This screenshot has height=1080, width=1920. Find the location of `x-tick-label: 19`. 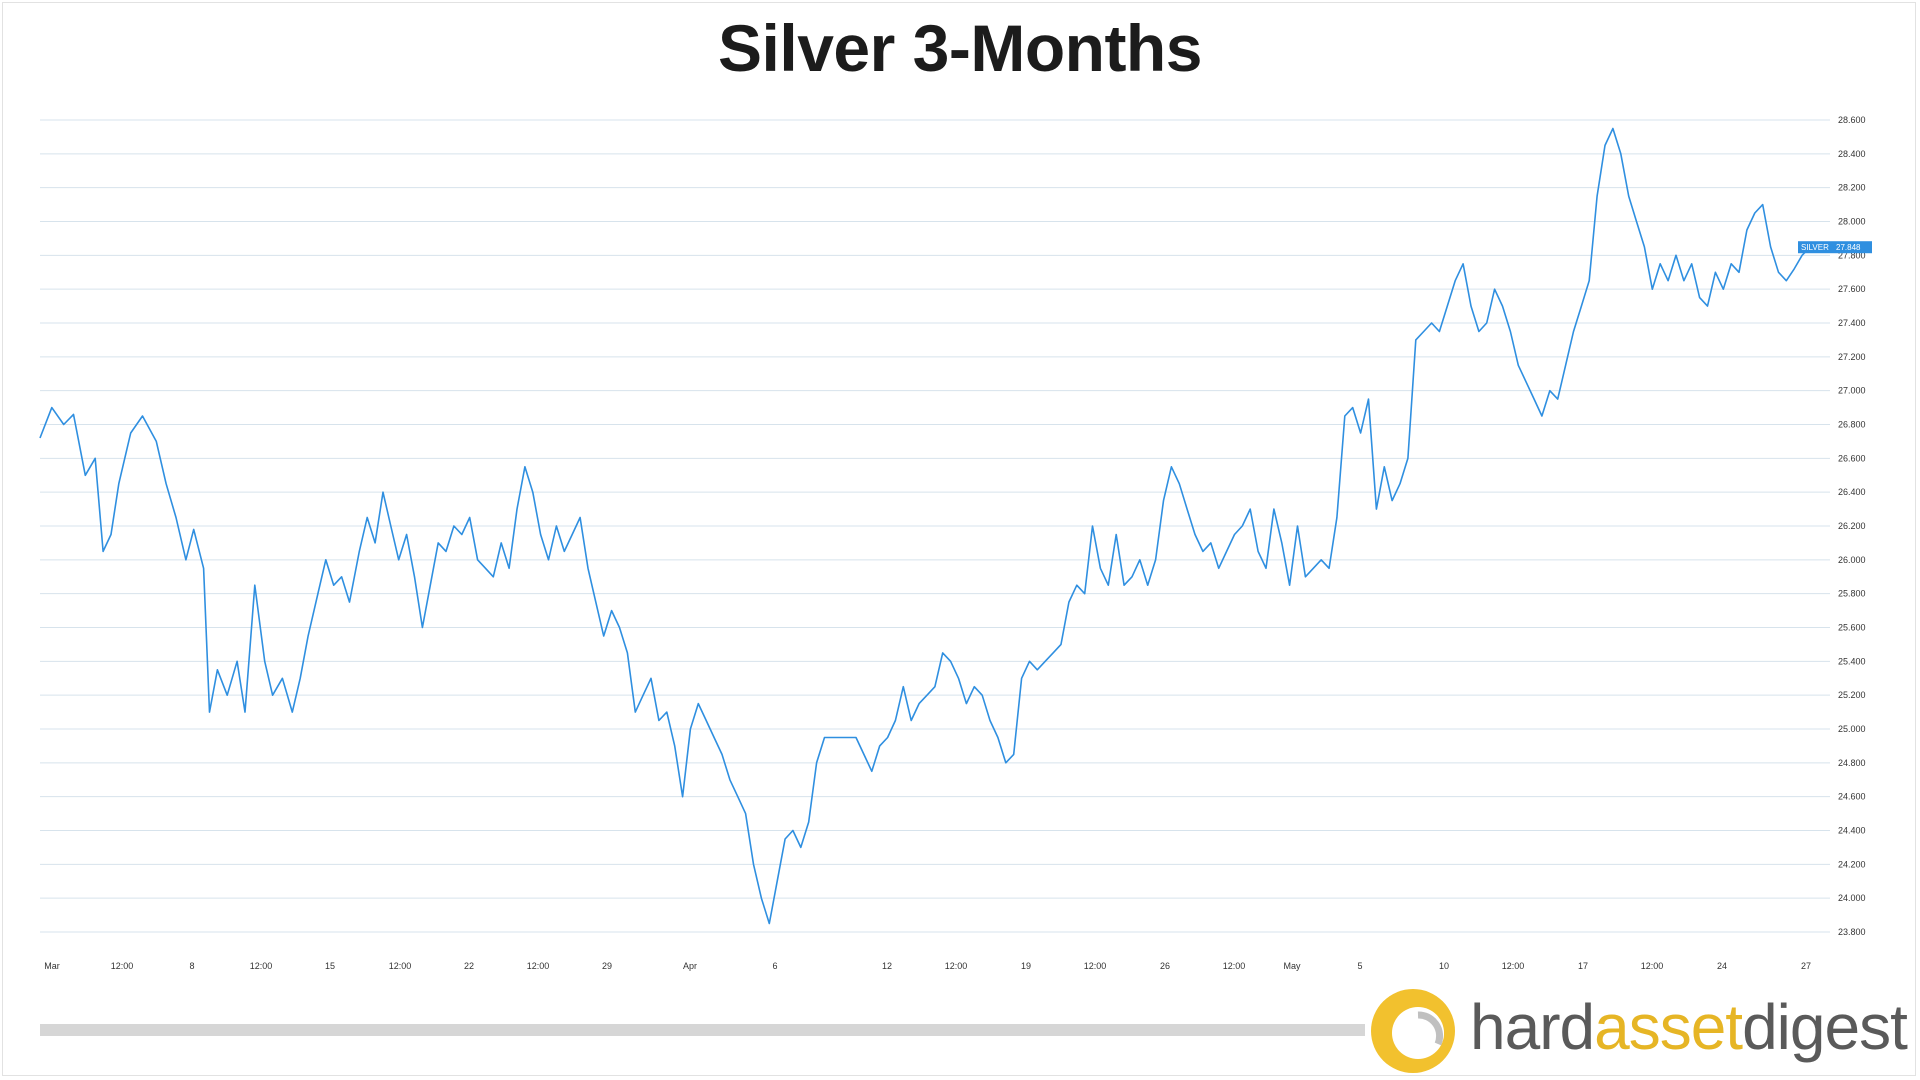

x-tick-label: 19 is located at coordinates (1026, 966).